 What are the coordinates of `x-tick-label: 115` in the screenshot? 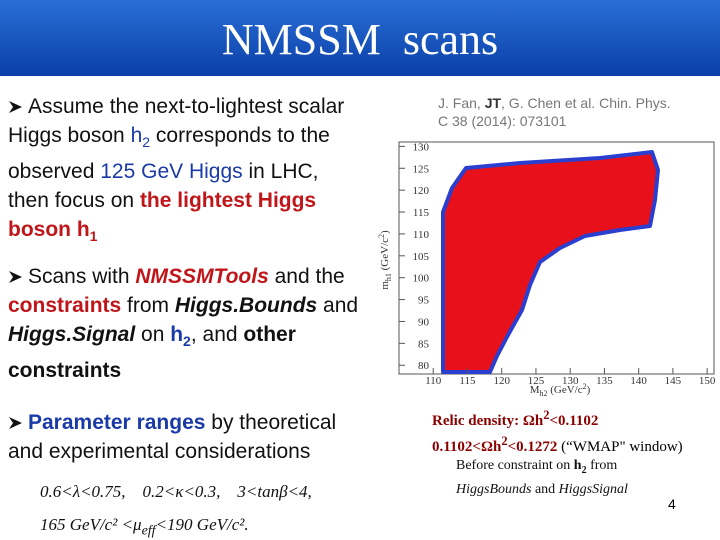 It's located at (467, 381).